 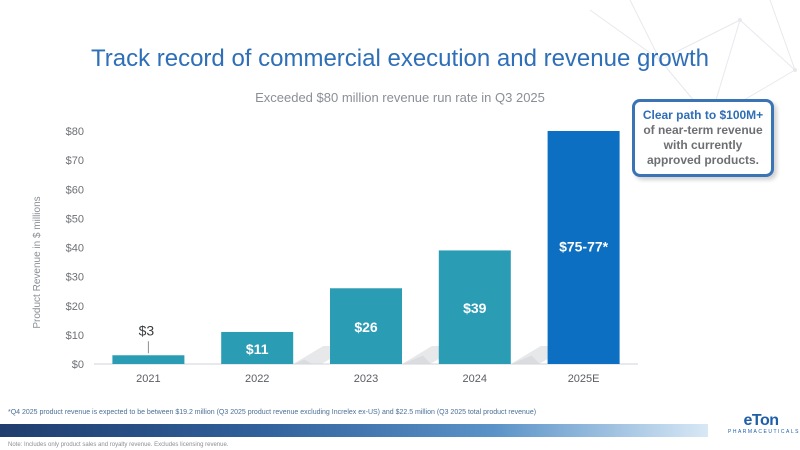 I want to click on data-label: $39, so click(x=475, y=308).